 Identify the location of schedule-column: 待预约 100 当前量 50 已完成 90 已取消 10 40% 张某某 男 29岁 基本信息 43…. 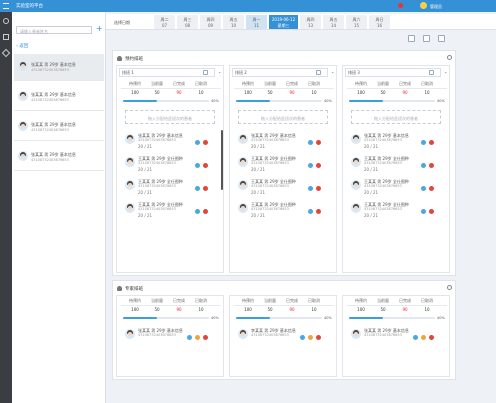
(170, 336).